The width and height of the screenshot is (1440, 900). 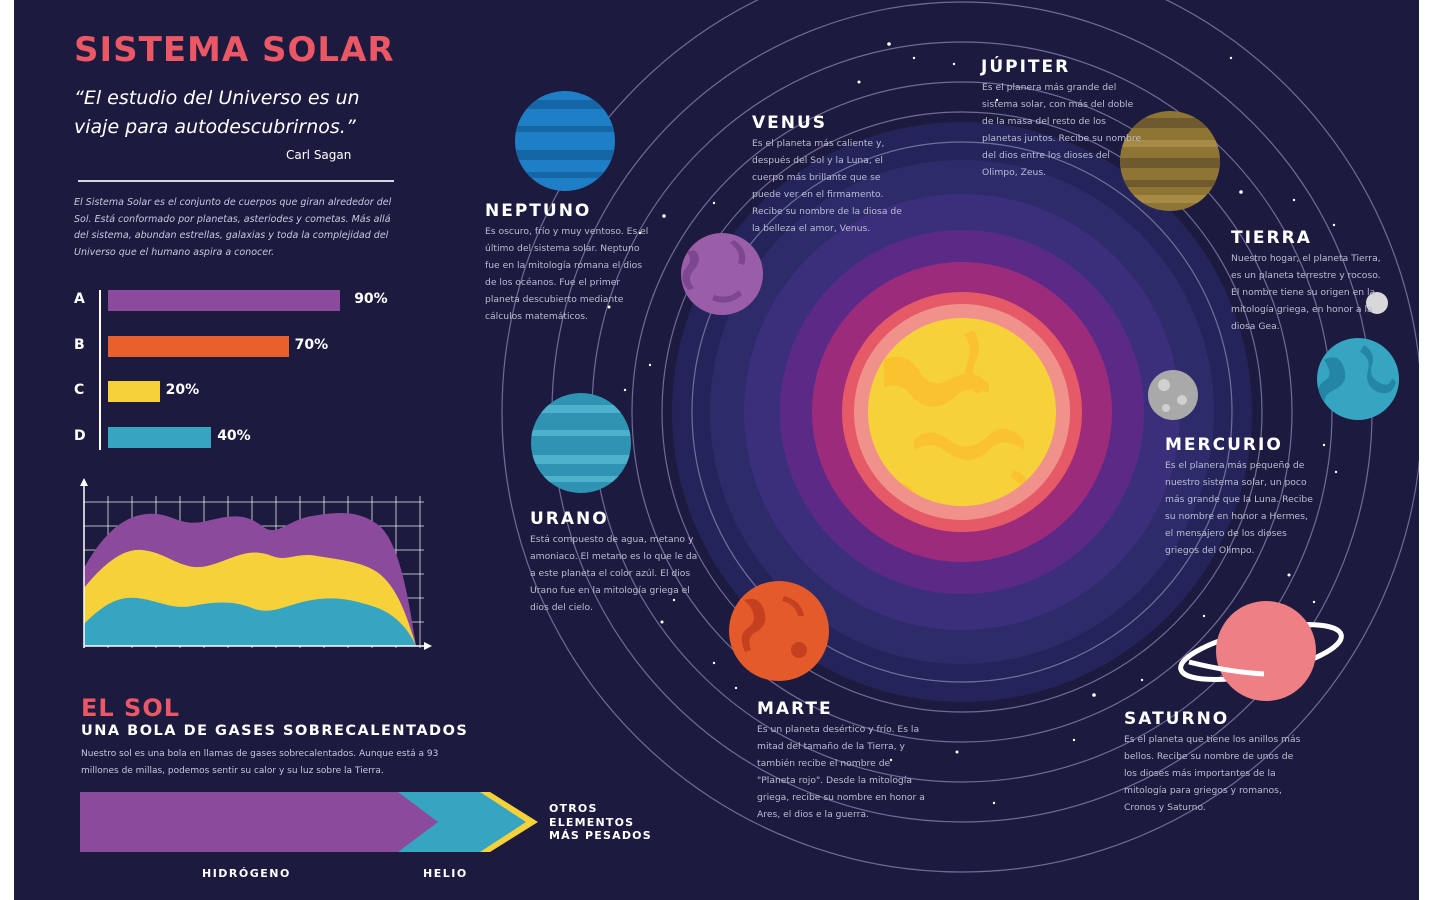 What do you see at coordinates (131, 708) in the screenshot?
I see `sun-heading: EL SOL` at bounding box center [131, 708].